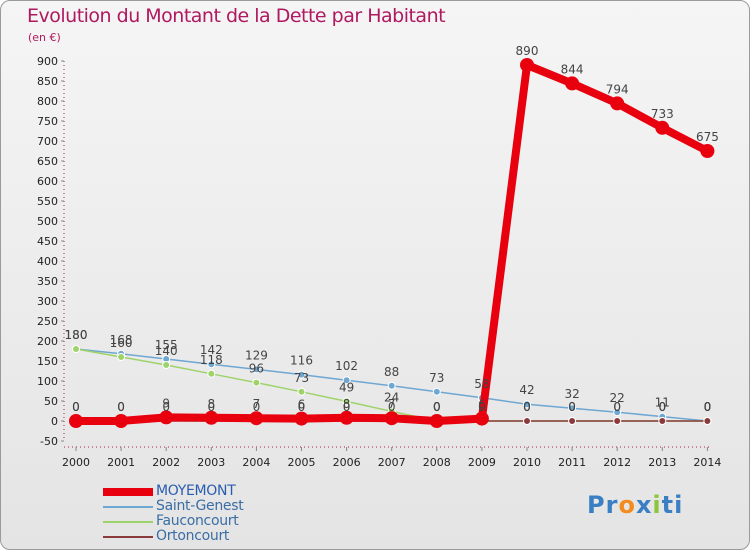 This screenshot has width=750, height=550. I want to click on x-tick-label: 2011, so click(572, 462).